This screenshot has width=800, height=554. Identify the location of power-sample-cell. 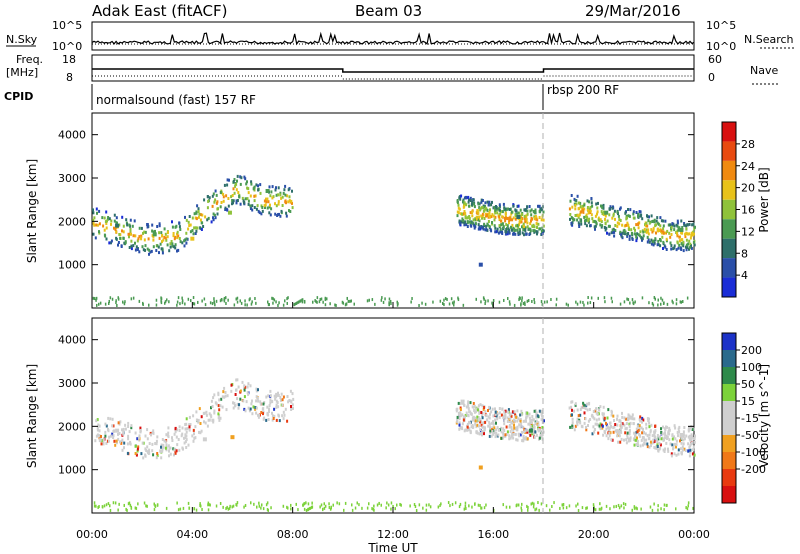
(681, 230).